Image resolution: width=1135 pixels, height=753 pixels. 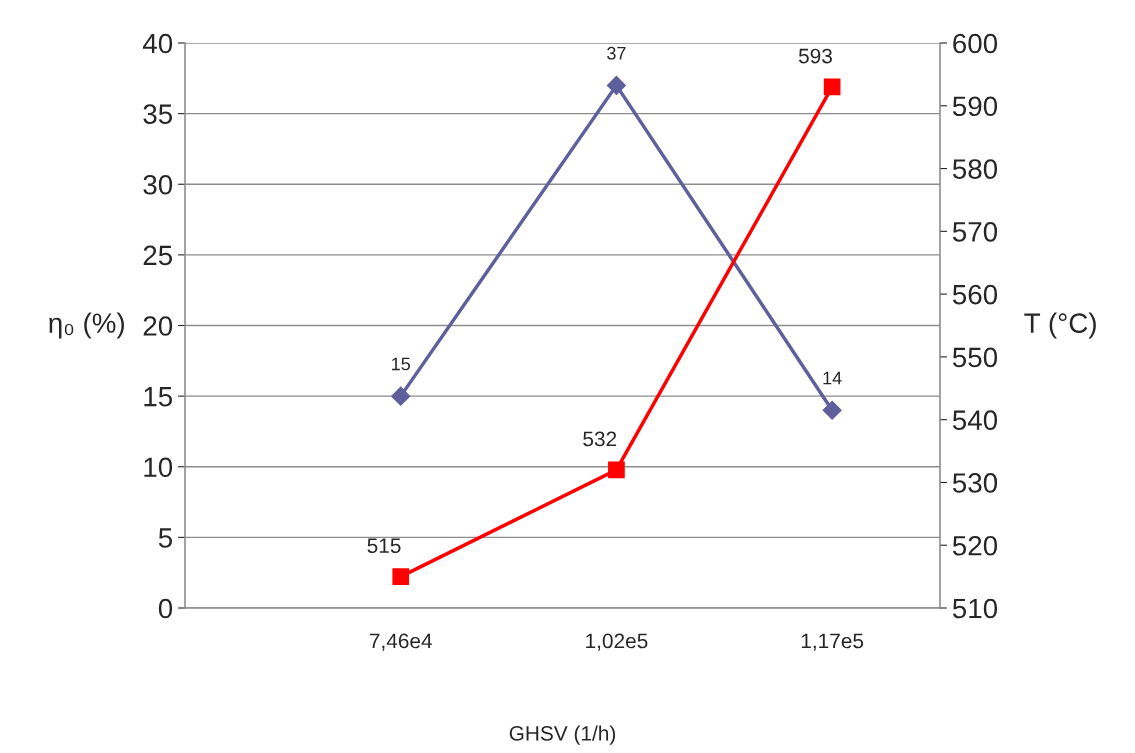 What do you see at coordinates (165, 538) in the screenshot?
I see `y-tick-label: 5` at bounding box center [165, 538].